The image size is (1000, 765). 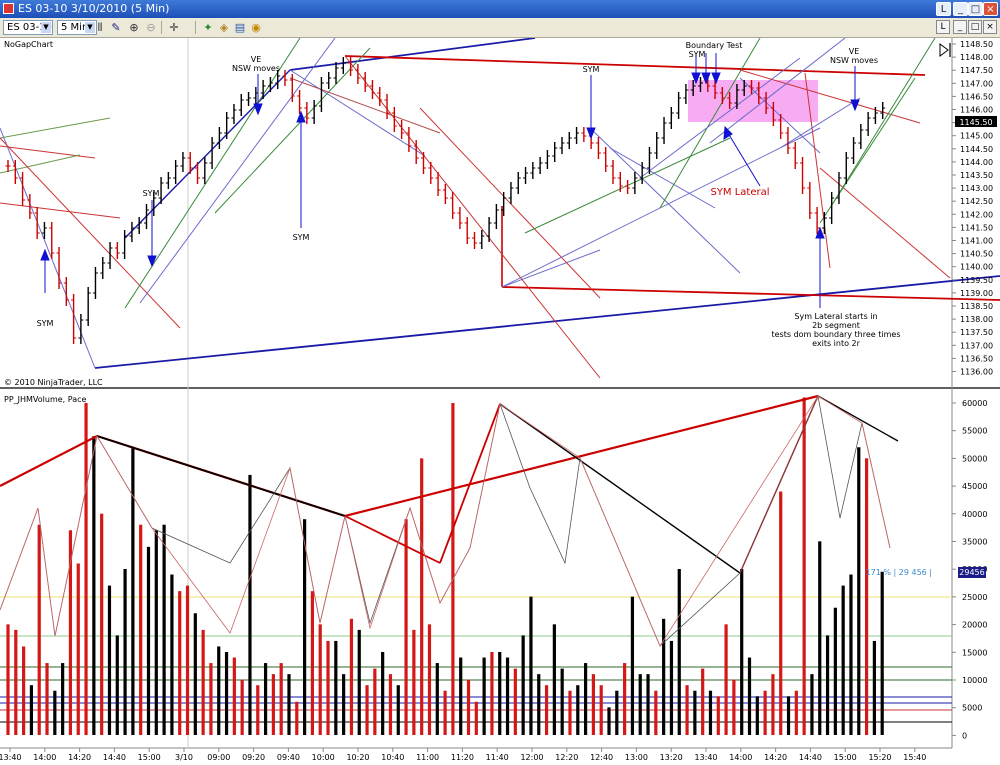 What do you see at coordinates (256, 68) in the screenshot?
I see `annotation-ve-nsw-1b: NSW moves` at bounding box center [256, 68].